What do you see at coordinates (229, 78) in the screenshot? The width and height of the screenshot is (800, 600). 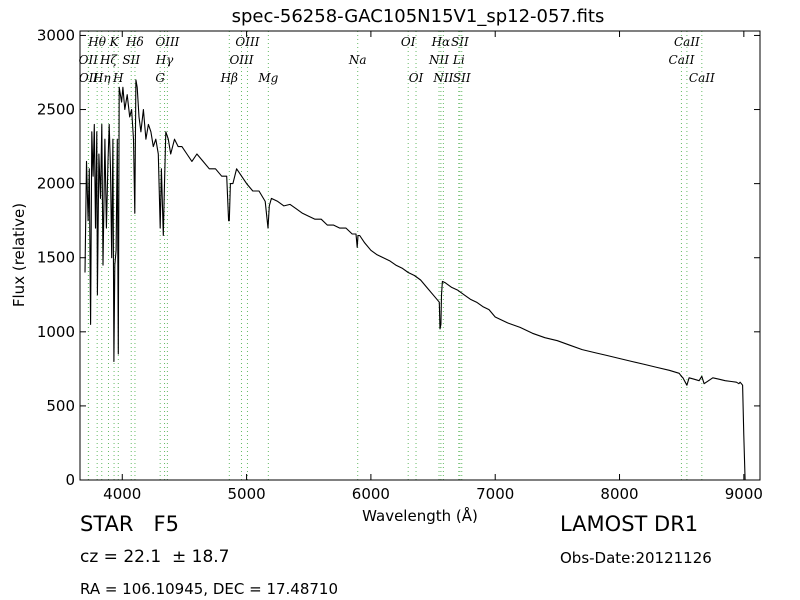 I see `spectral-line-label: Hβ` at bounding box center [229, 78].